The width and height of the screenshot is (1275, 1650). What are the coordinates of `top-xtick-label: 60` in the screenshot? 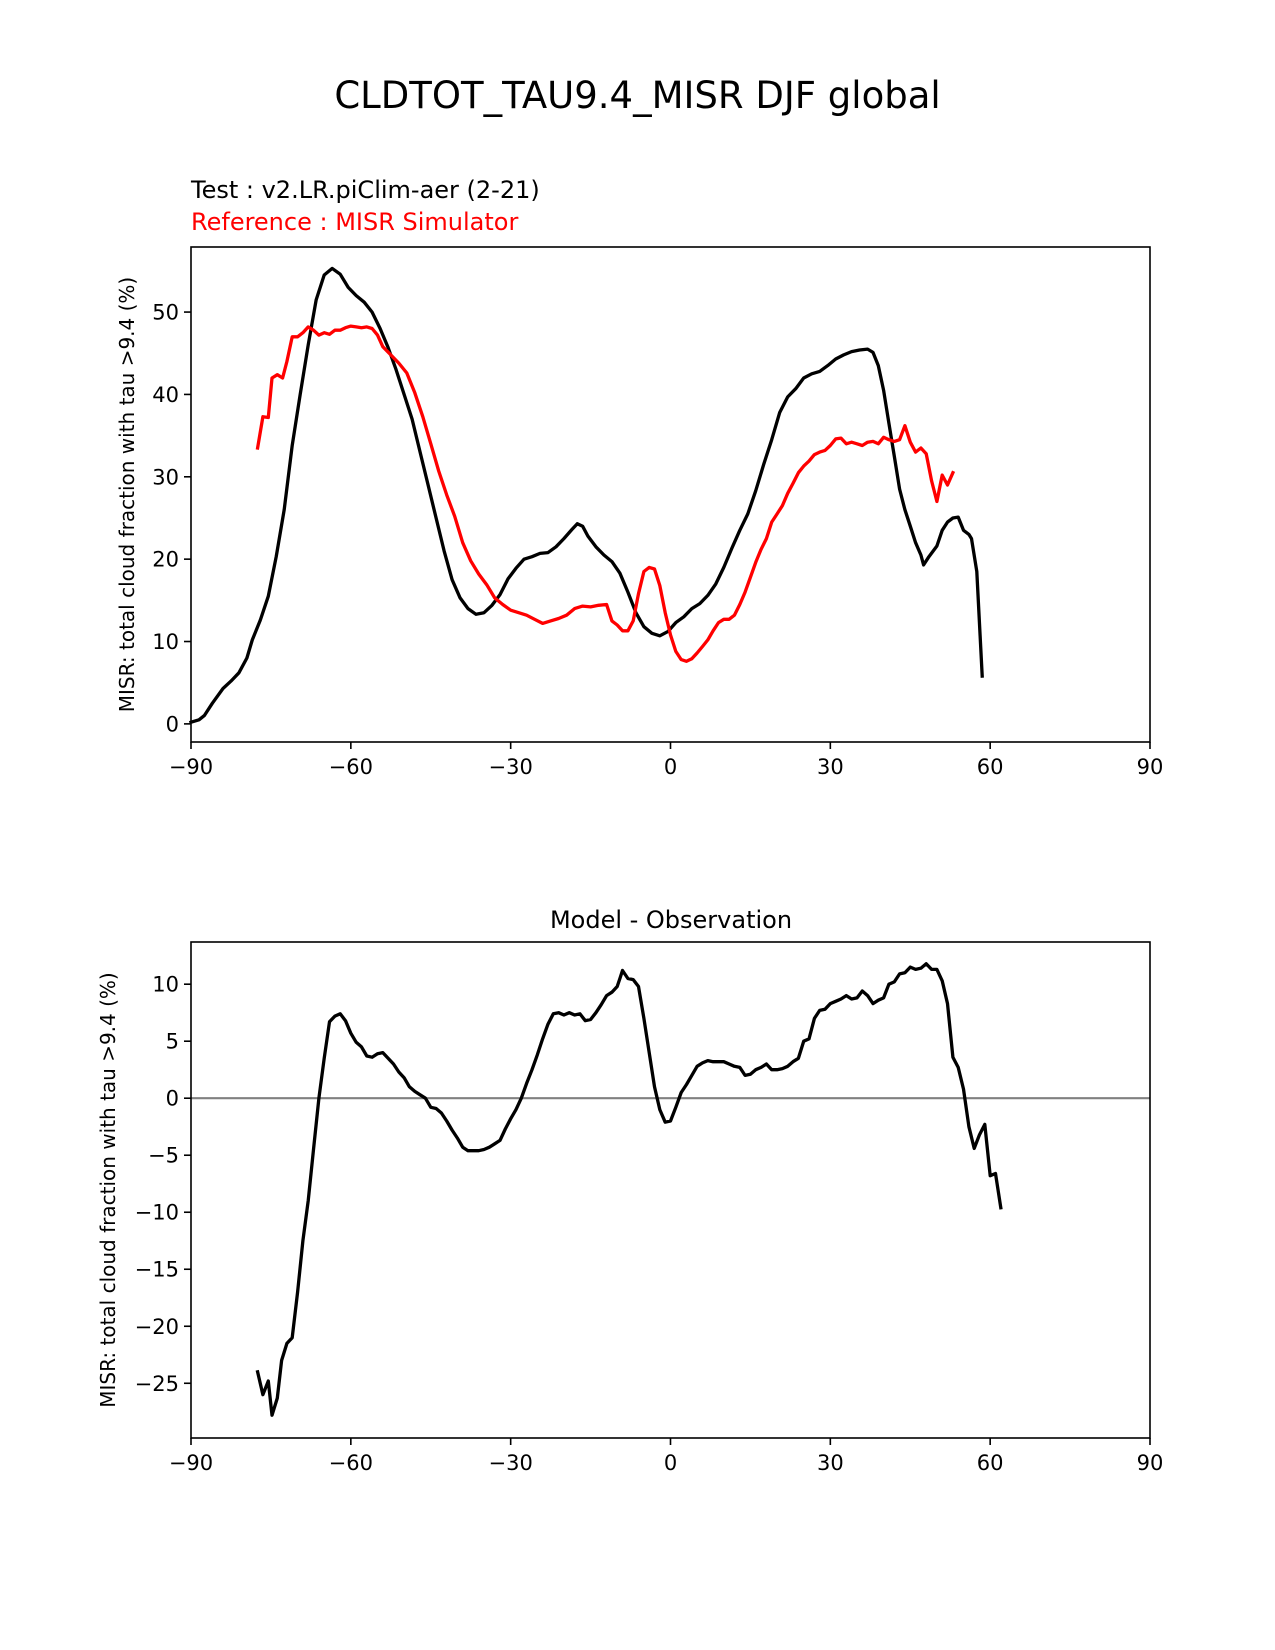 It's located at (990, 767).